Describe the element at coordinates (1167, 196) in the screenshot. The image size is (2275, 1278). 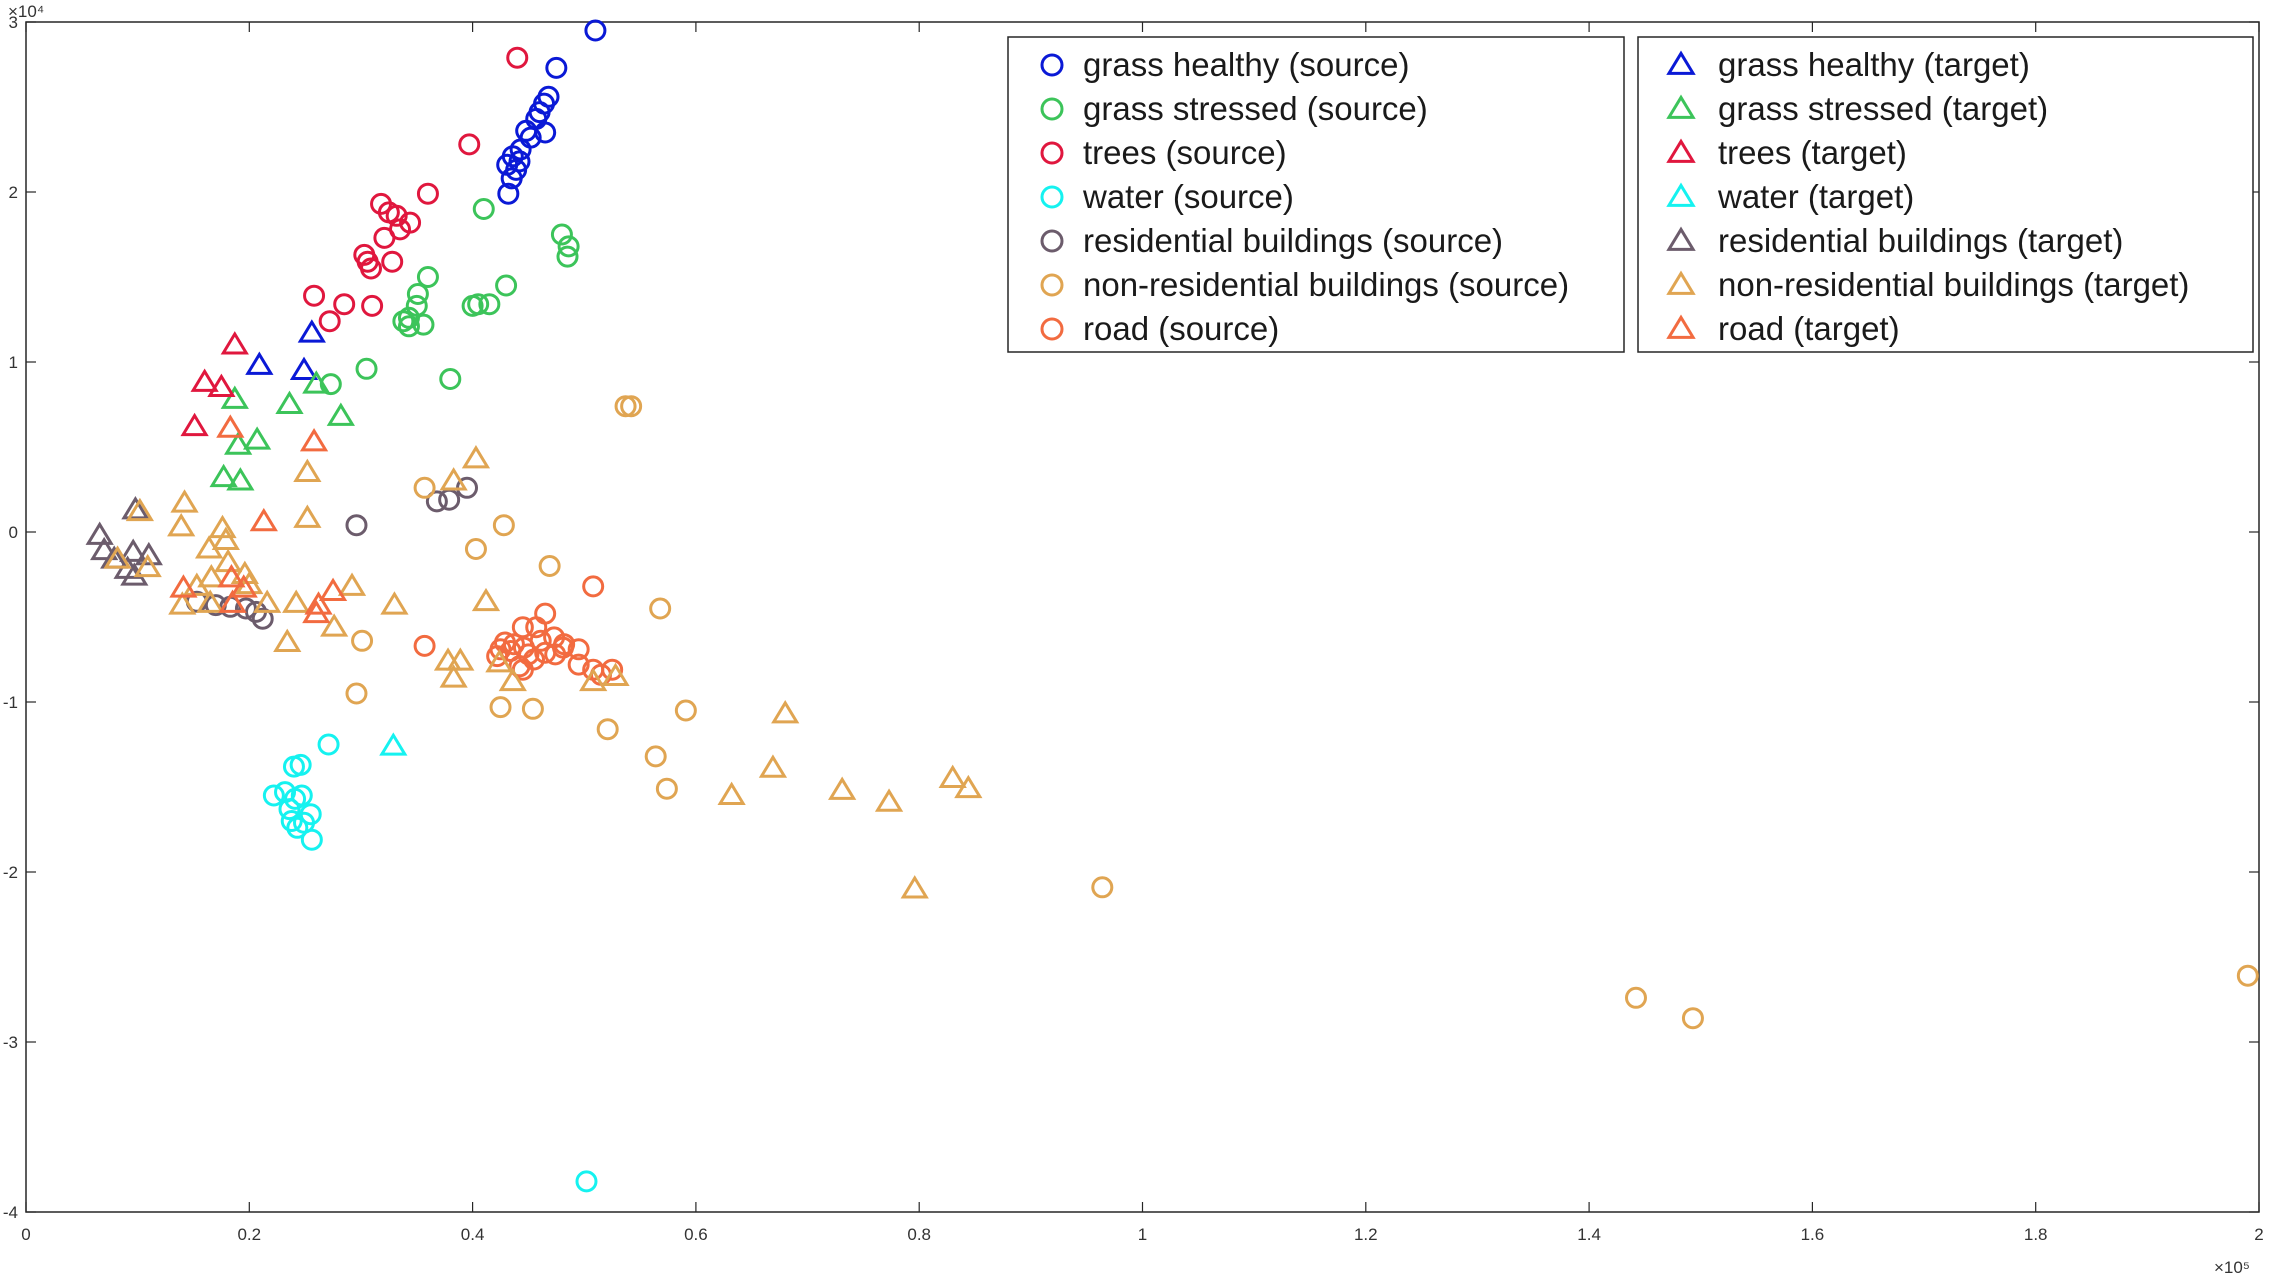
I see `legend-item: water (source)` at that location.